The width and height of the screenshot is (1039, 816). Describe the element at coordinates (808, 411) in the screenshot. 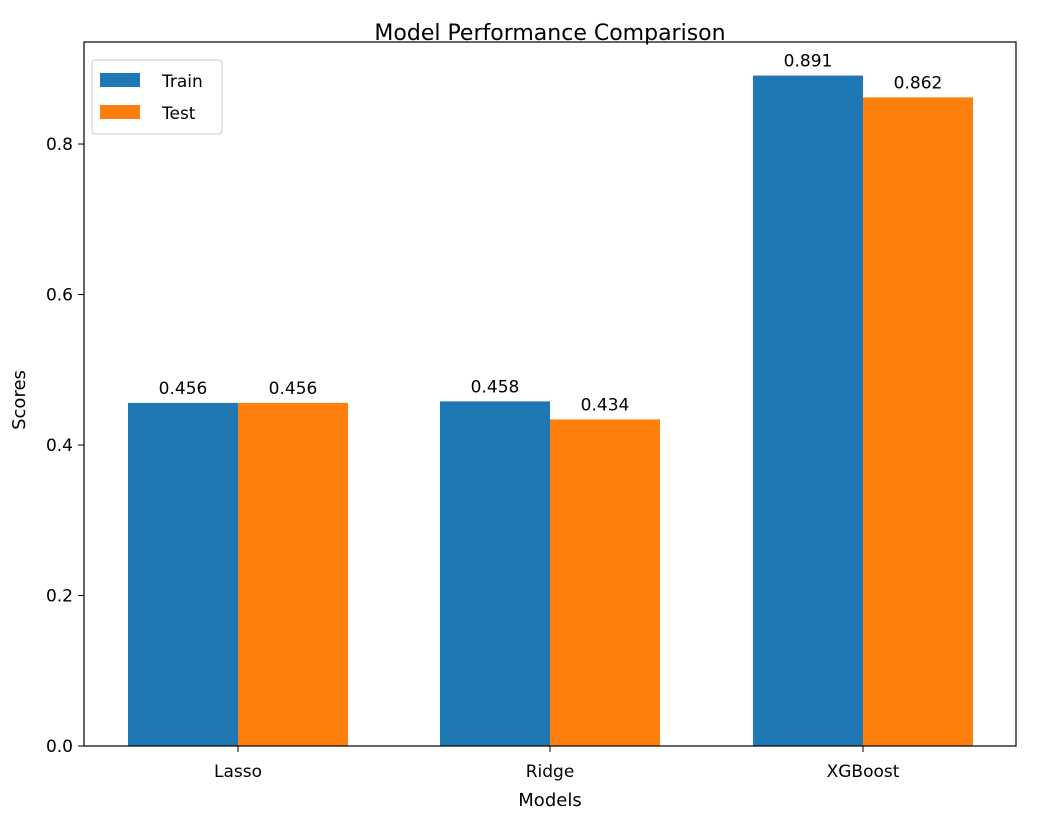

I see `bar-train-xgboost` at that location.